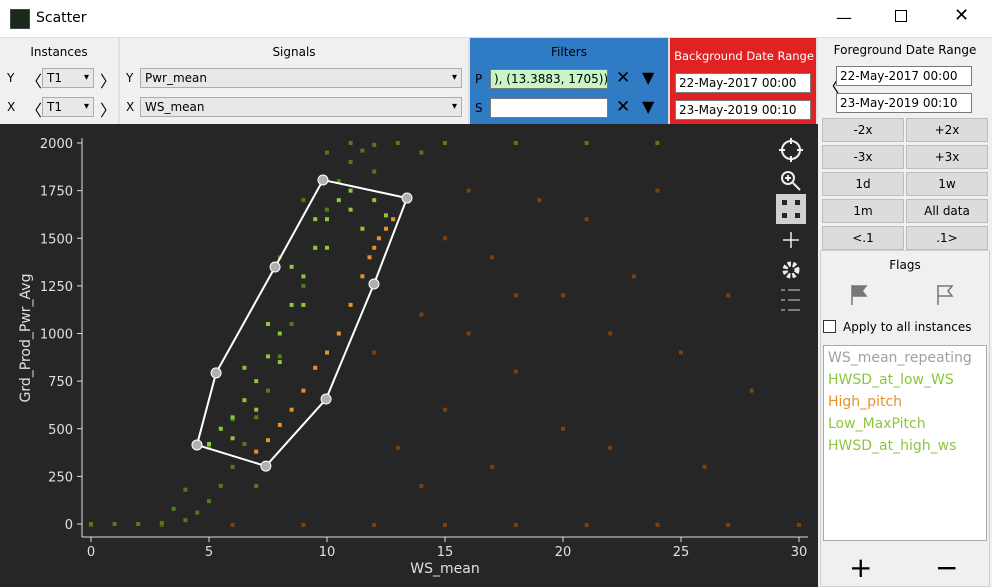 This screenshot has height=587, width=992. I want to click on flag-item: Low_MaxPitch, so click(877, 424).